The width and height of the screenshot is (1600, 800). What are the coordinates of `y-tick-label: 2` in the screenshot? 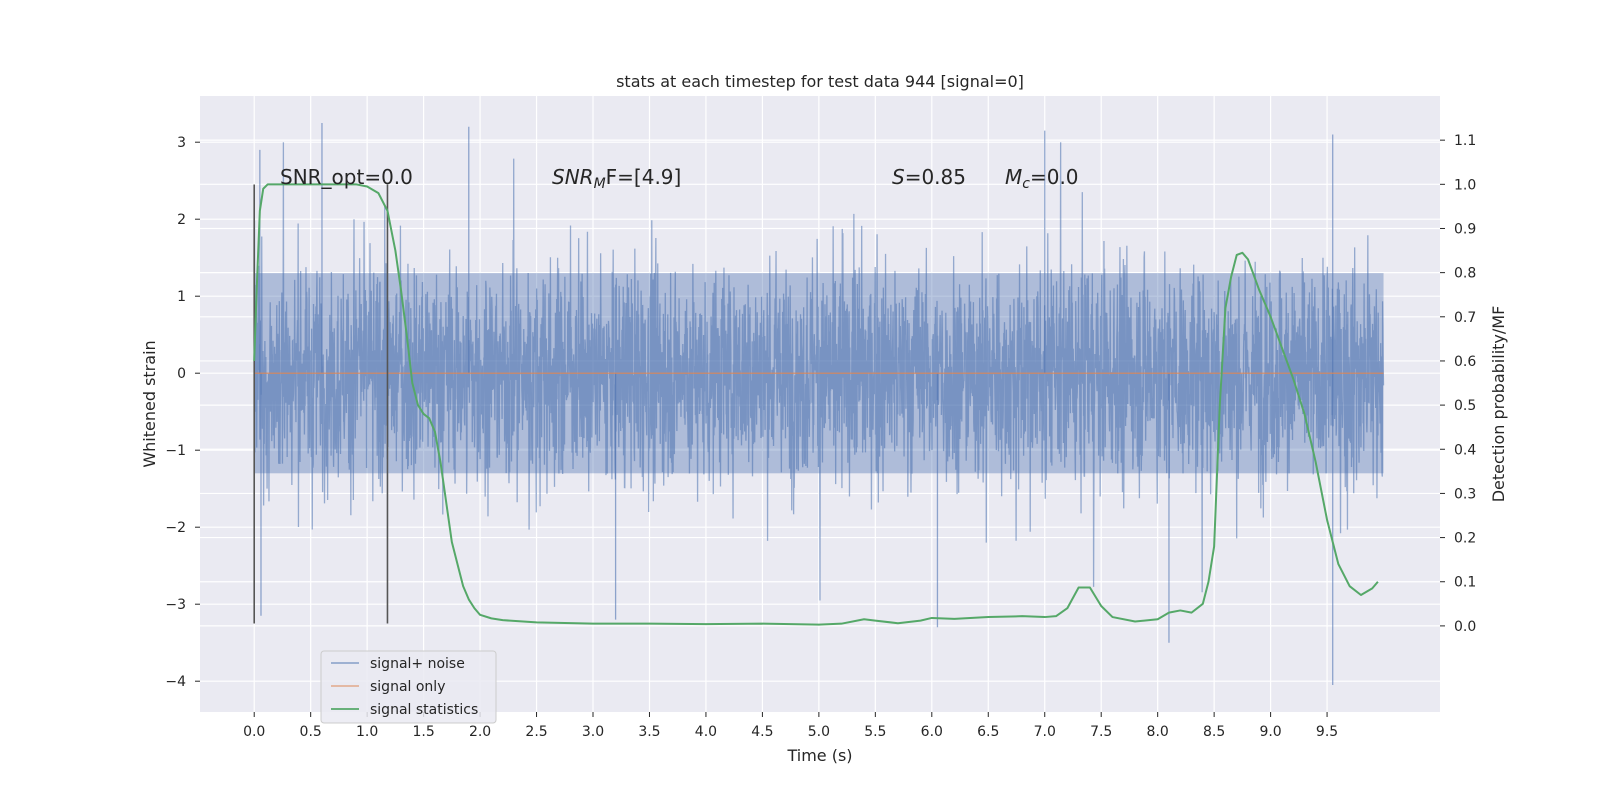 It's located at (181, 220).